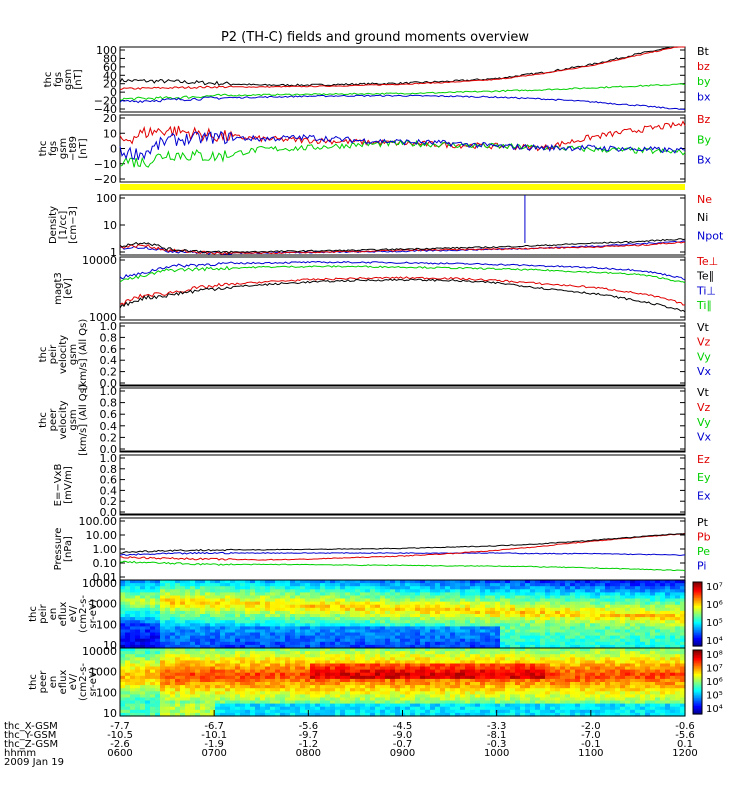  What do you see at coordinates (705, 276) in the screenshot?
I see `legend-entry: Te∥` at bounding box center [705, 276].